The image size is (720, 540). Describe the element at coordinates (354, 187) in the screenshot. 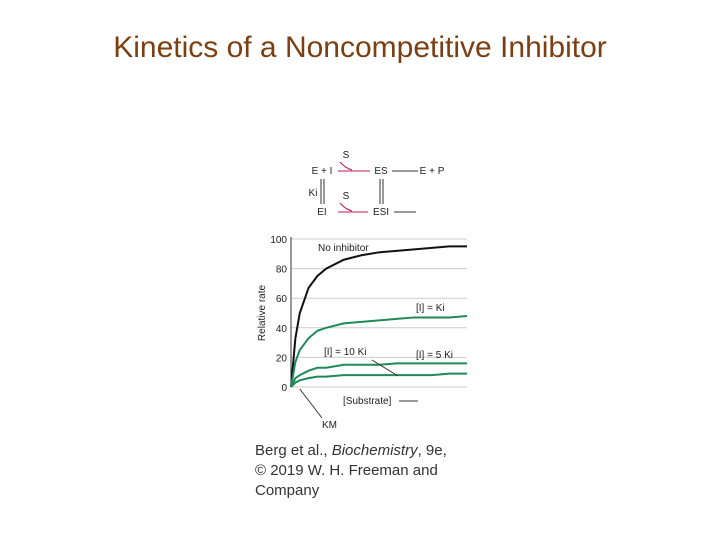

I see `arrows` at that location.